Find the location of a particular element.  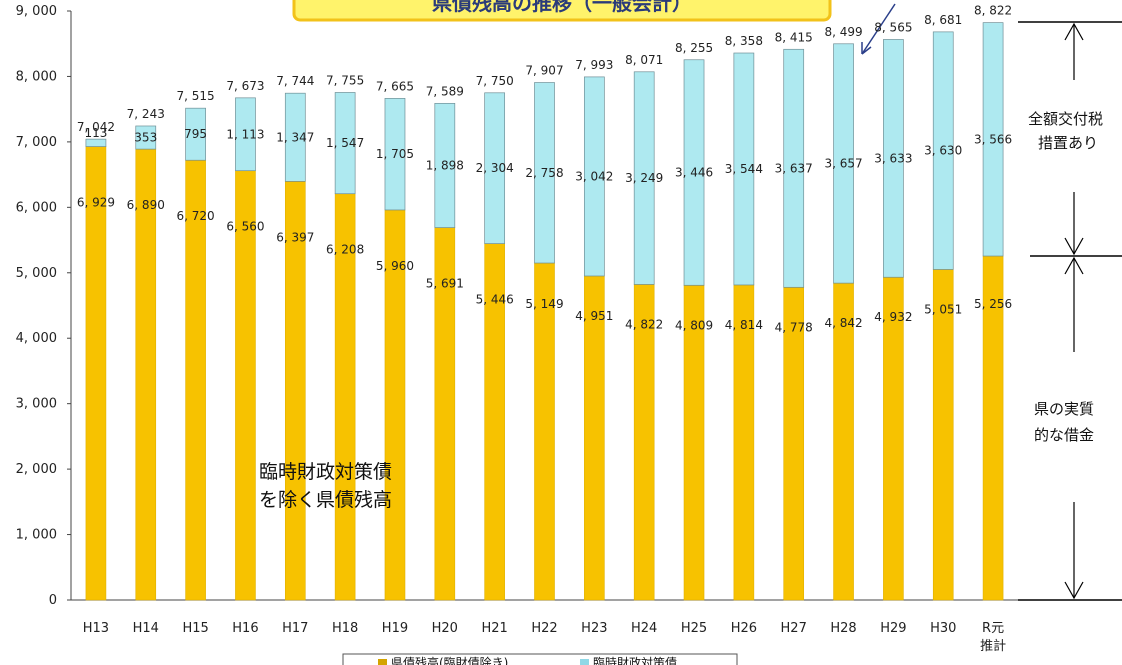

data-label-rinzaisai: 3, 042 is located at coordinates (594, 176).